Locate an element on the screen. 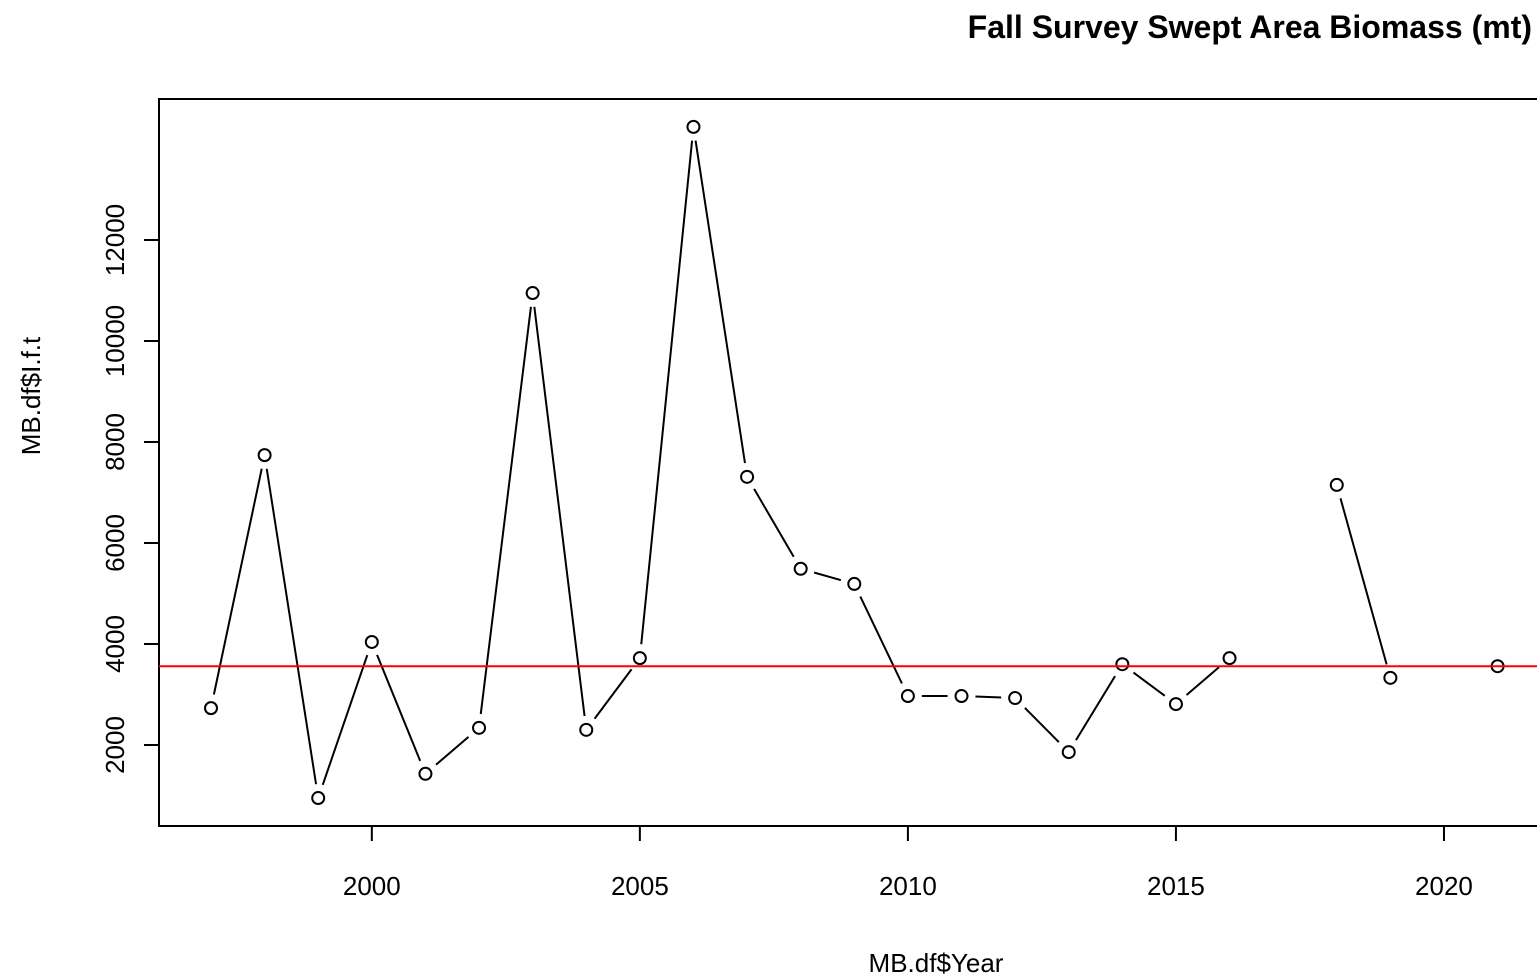 The image size is (1537, 980). chart-title: Fall Survey Swept Area Biomass (mt) is located at coordinates (1250, 27).